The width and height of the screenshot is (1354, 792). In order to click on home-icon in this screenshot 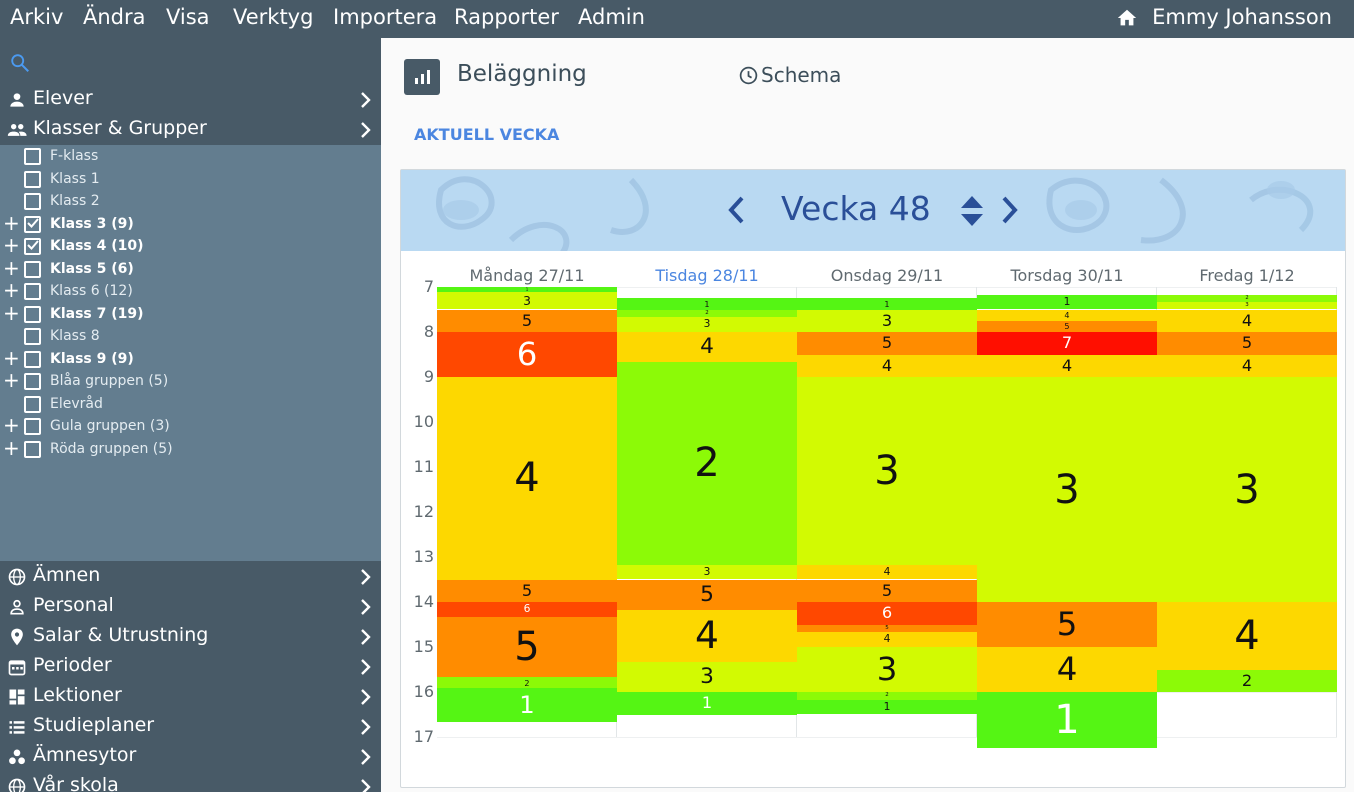, I will do `click(1127, 18)`.